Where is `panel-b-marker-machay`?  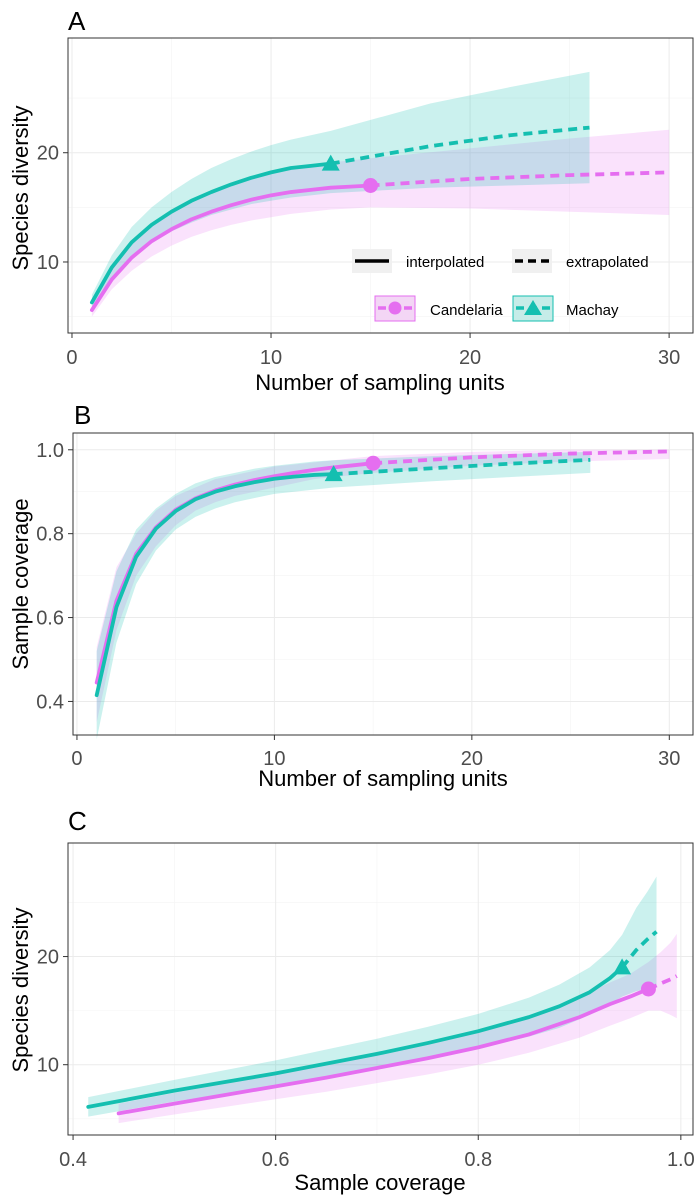
panel-b-marker-machay is located at coordinates (333, 473).